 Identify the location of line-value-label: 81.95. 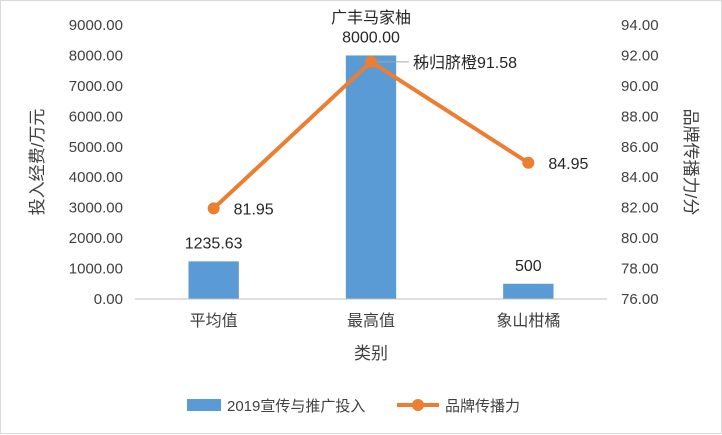
(254, 209).